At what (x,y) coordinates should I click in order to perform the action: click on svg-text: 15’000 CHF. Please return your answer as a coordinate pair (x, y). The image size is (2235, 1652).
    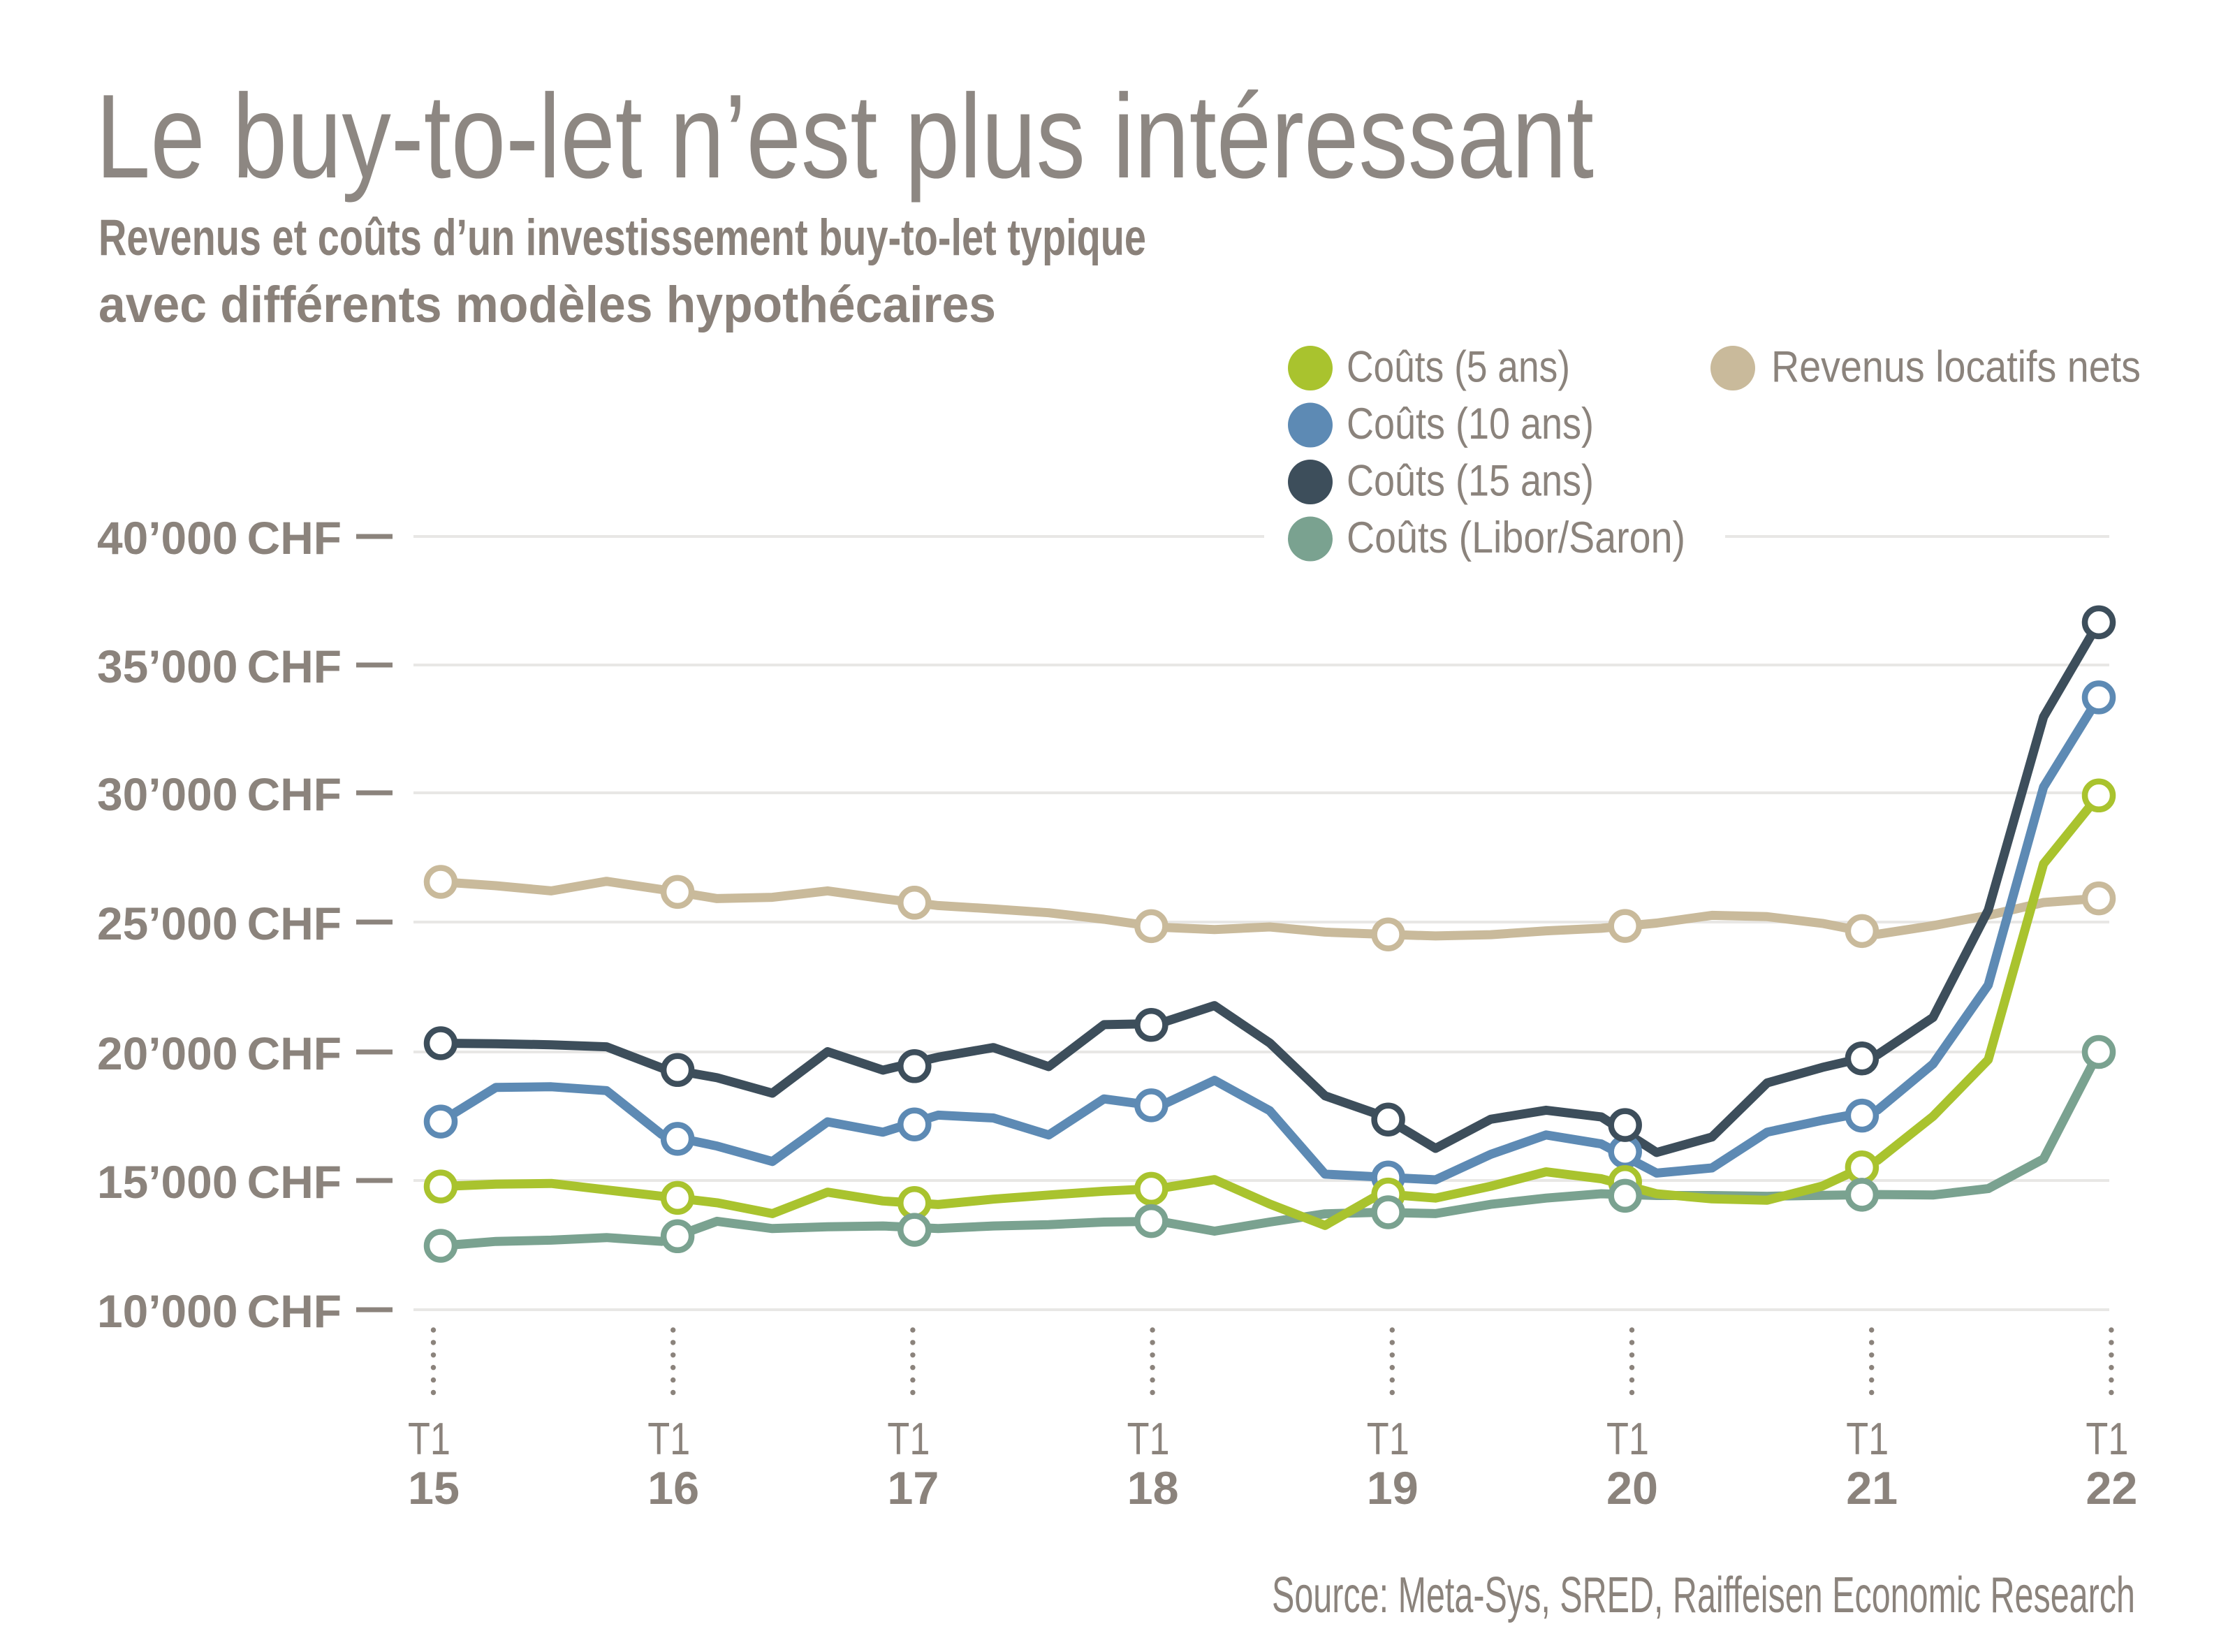
    Looking at the image, I should click on (220, 1182).